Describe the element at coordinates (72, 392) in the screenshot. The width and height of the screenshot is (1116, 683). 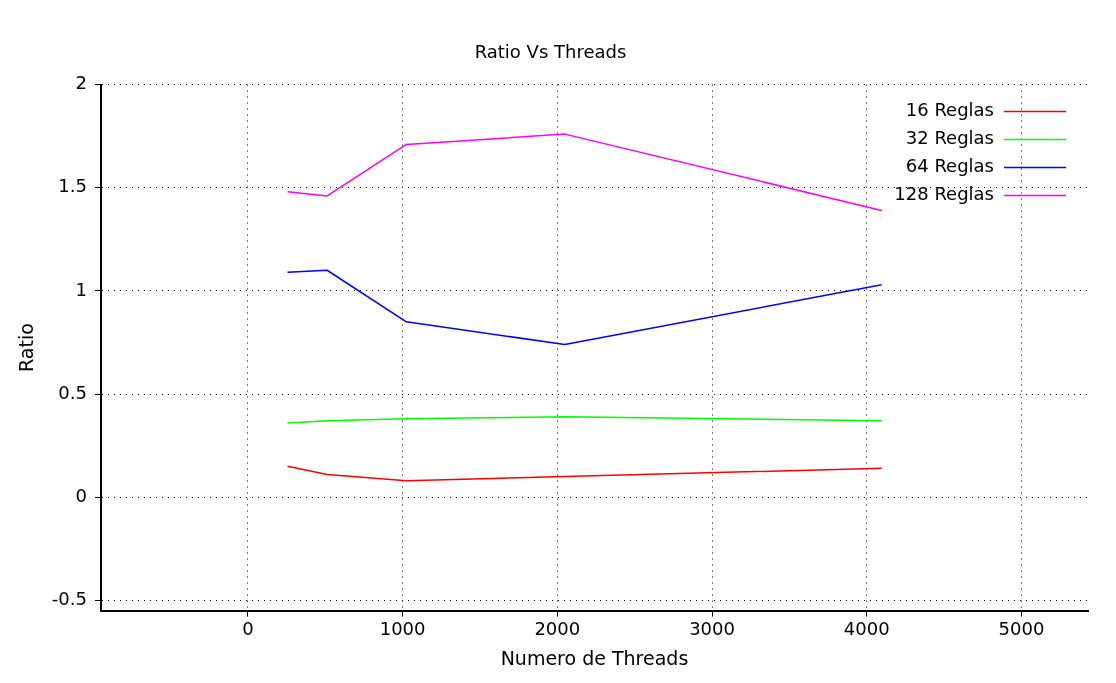
I see `y-tick-label: 0.5` at that location.